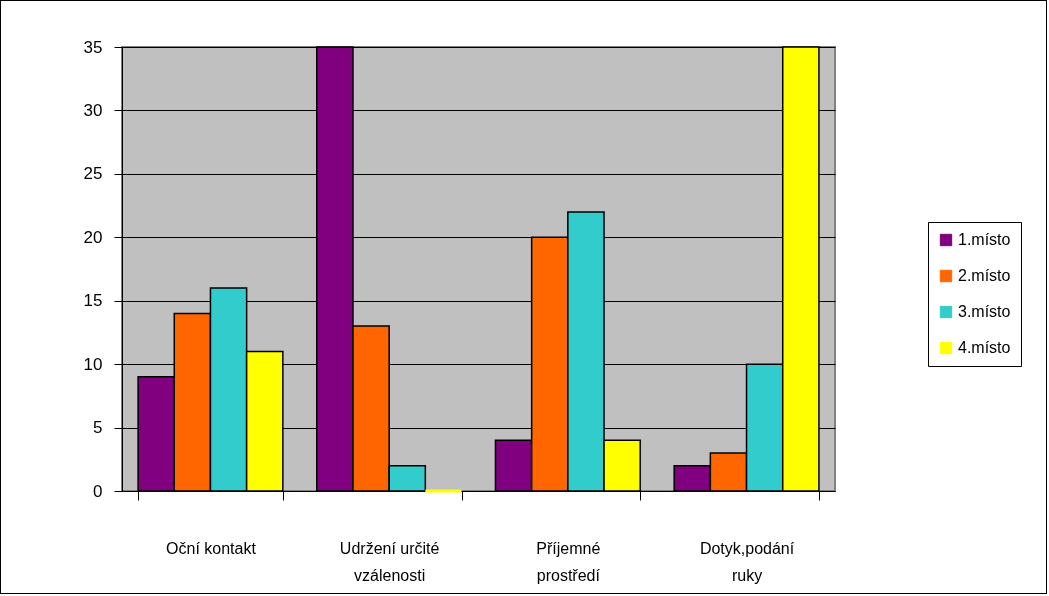 The image size is (1049, 596). Describe the element at coordinates (98, 428) in the screenshot. I see `y-tick-label: 5` at that location.